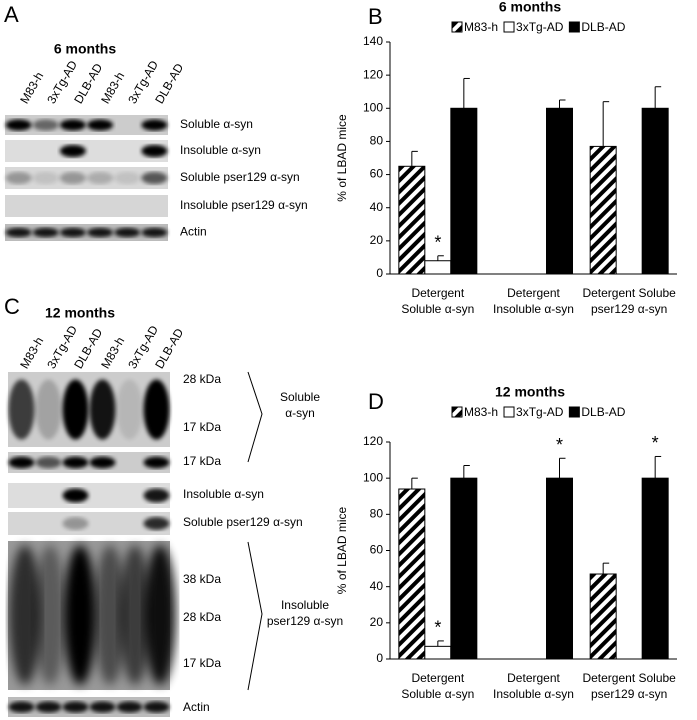 Image resolution: width=697 pixels, height=720 pixels. Describe the element at coordinates (373, 441) in the screenshot. I see `y-tick-label: 120` at that location.